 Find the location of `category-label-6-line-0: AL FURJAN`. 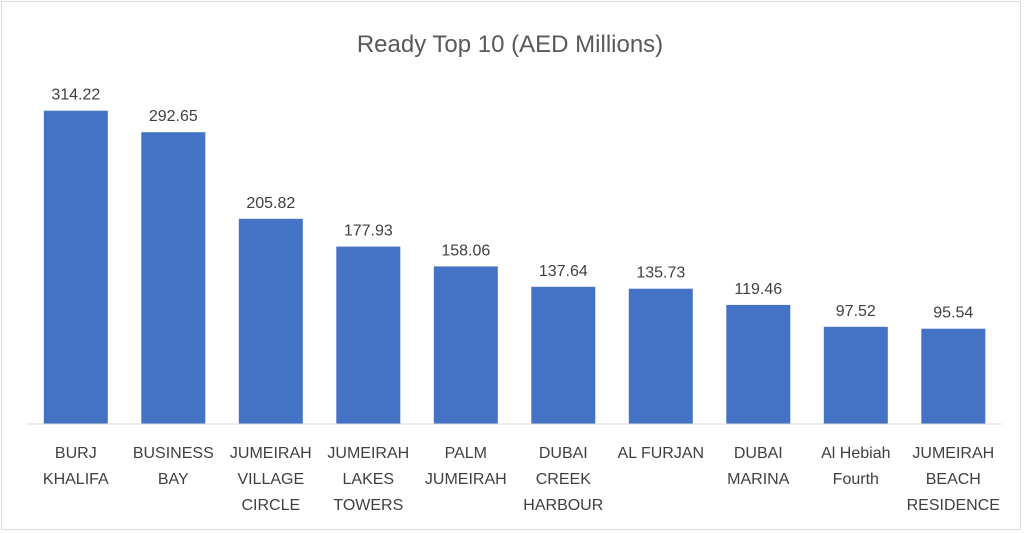

category-label-6-line-0: AL FURJAN is located at coordinates (661, 453).